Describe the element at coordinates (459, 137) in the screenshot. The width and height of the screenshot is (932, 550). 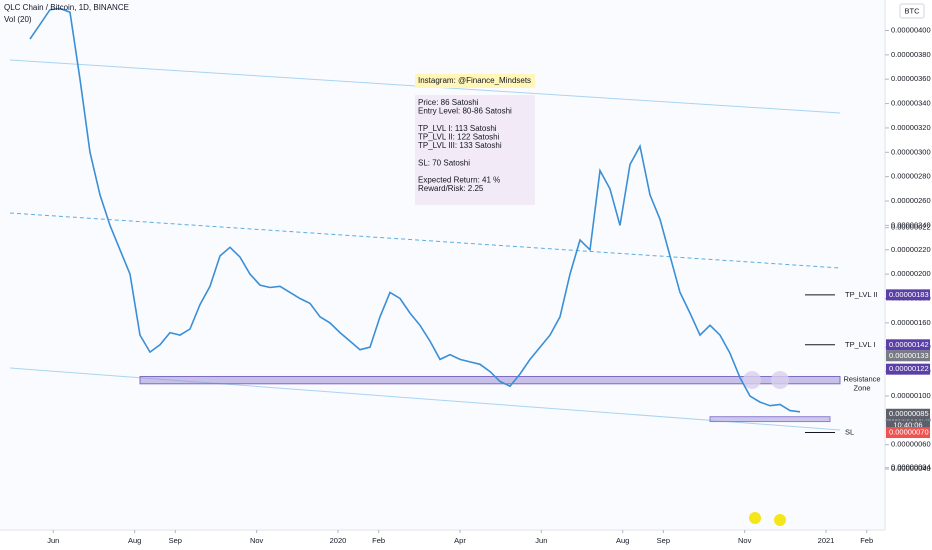
I see `note-line: TP_LVL II: 122 Satoshi` at that location.